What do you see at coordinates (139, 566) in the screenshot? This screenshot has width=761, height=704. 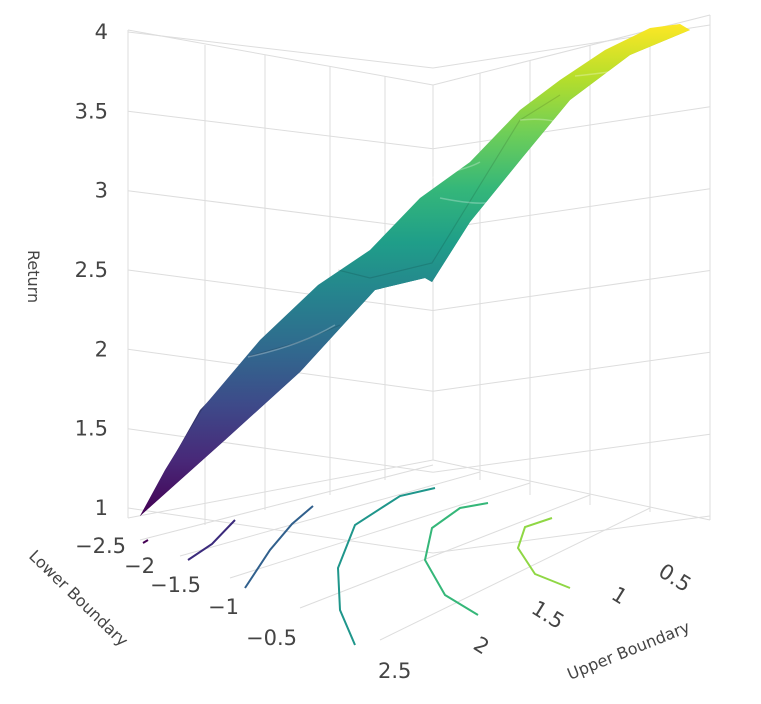 I see `x-tick-label: −2` at bounding box center [139, 566].